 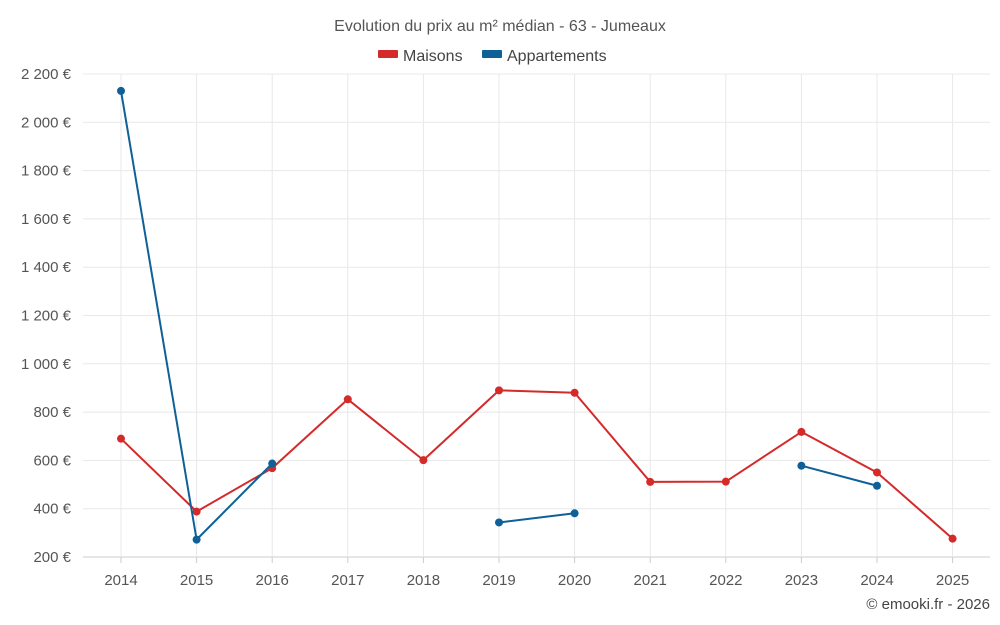 I want to click on x-tick-label: 2025, so click(x=952, y=580).